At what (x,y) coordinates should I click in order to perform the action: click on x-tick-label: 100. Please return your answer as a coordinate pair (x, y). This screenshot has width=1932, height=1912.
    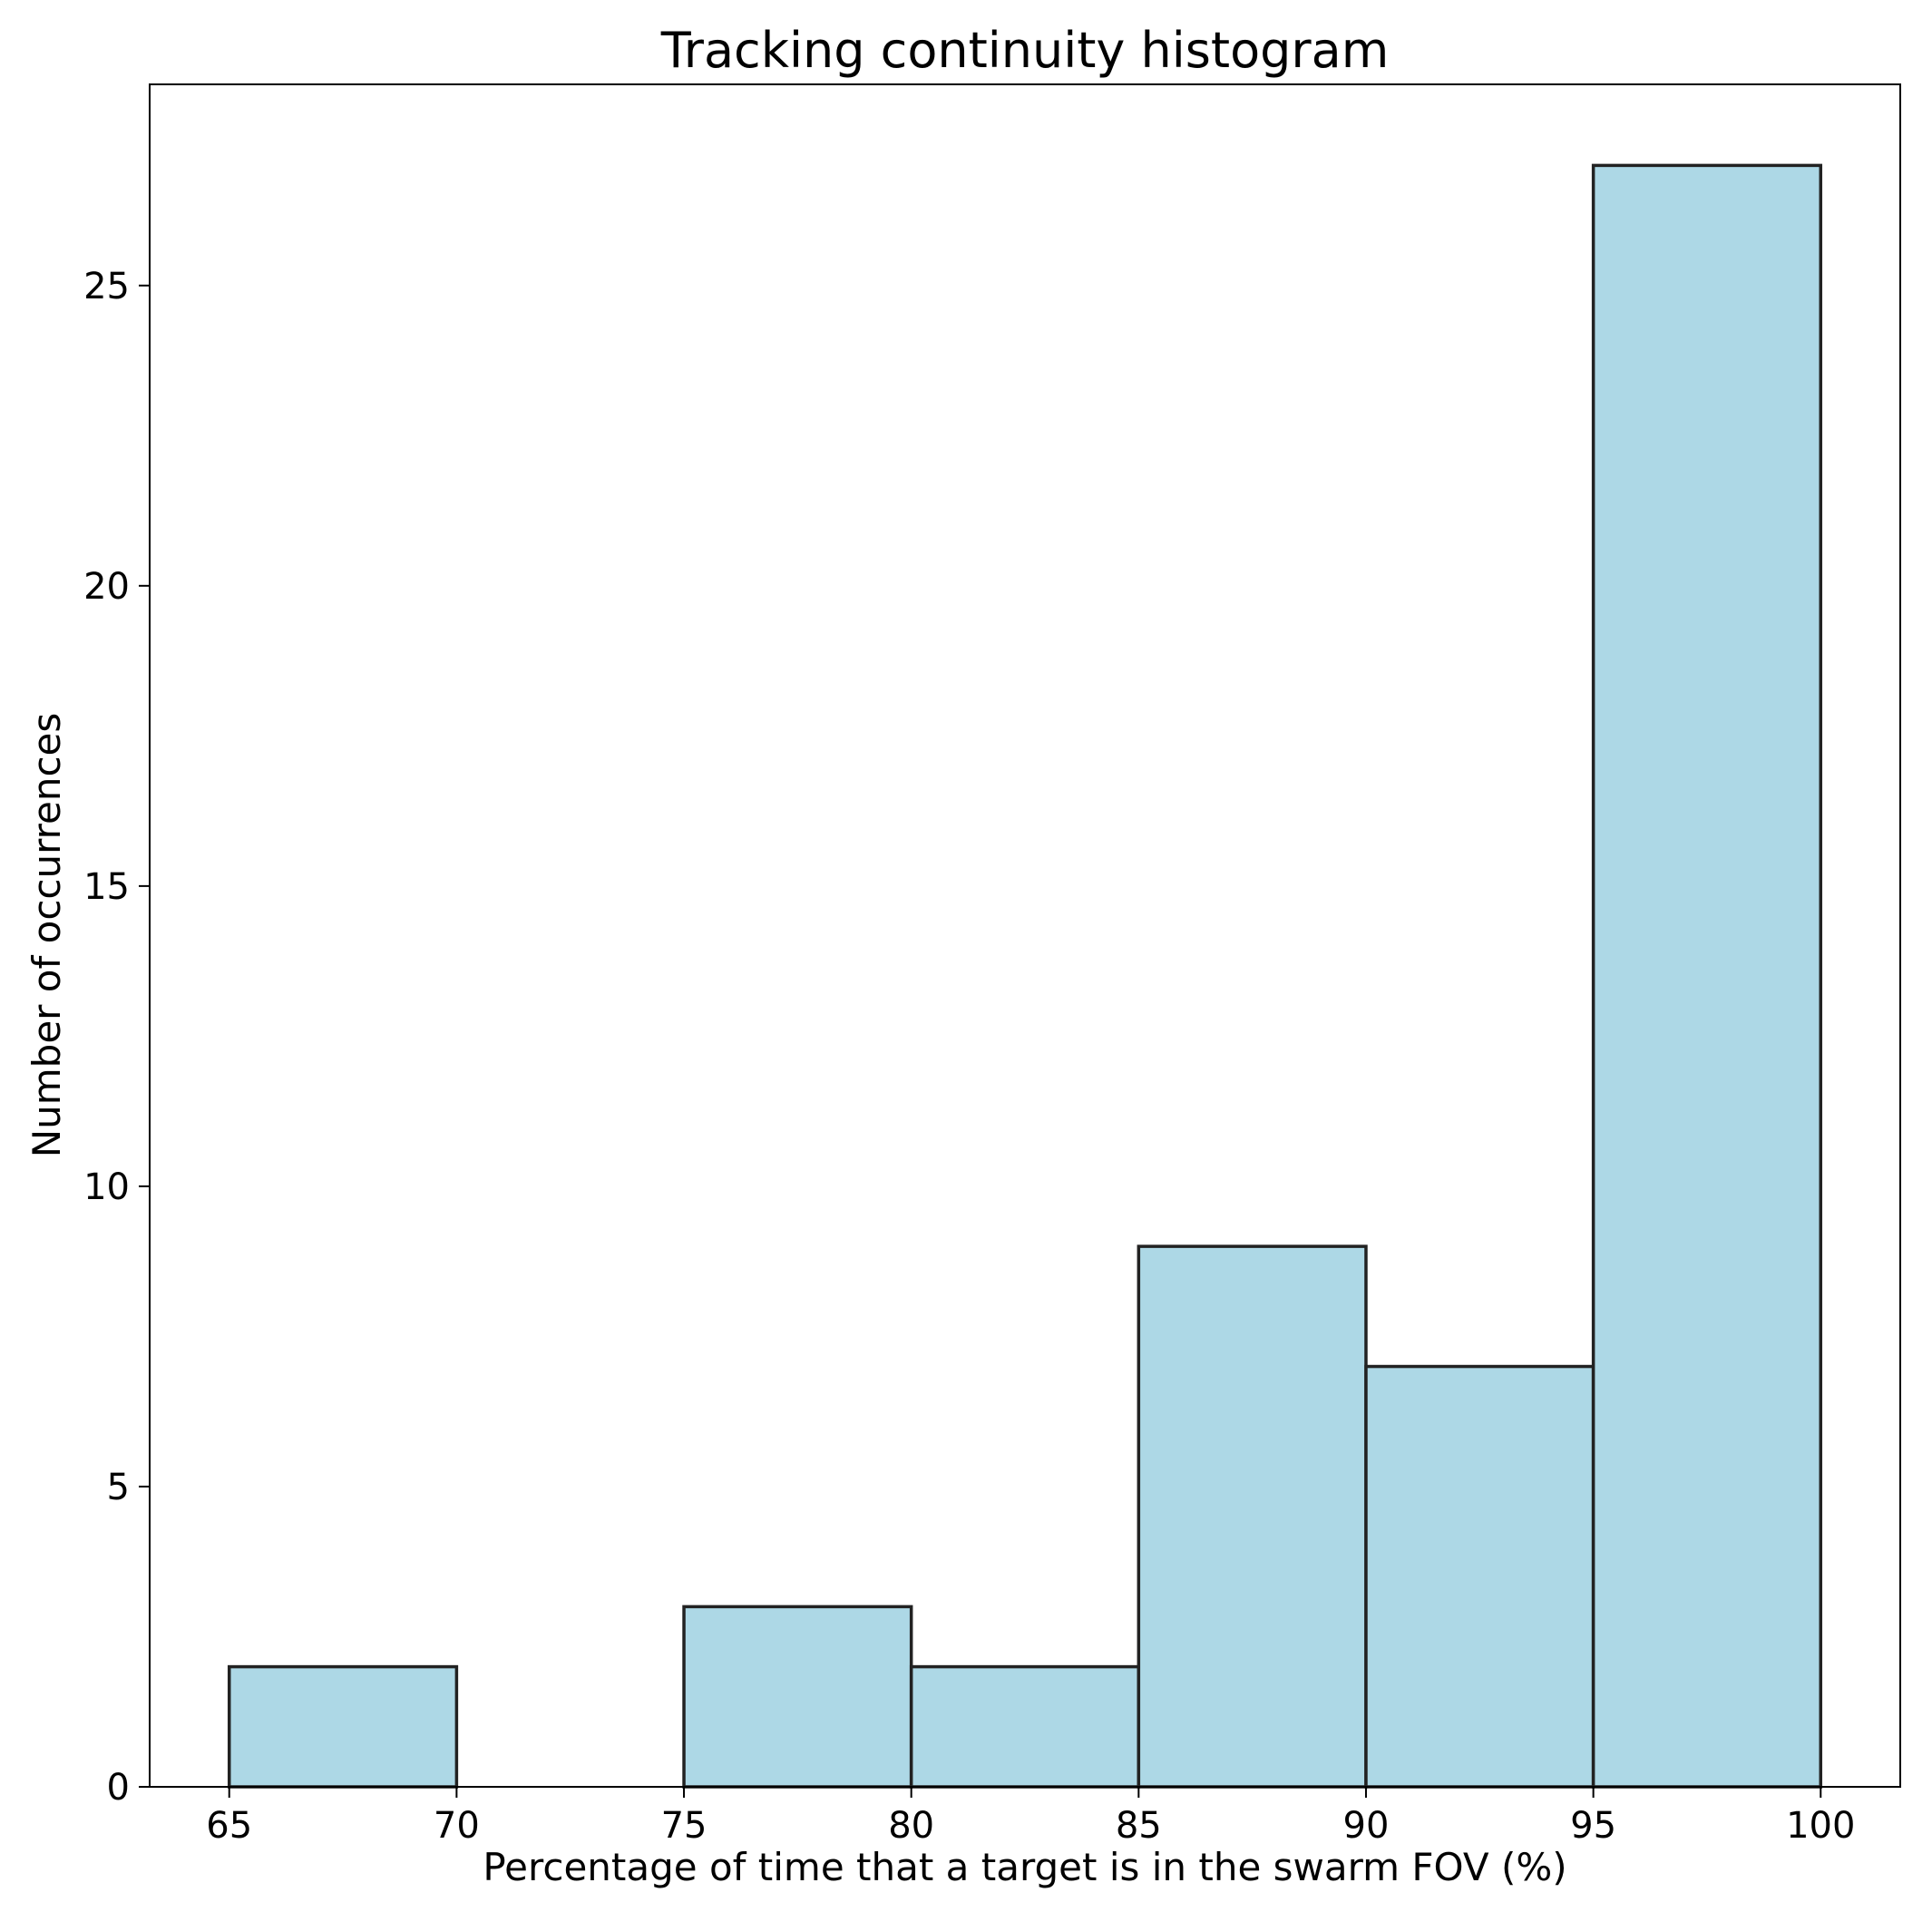
    Looking at the image, I should click on (1820, 1826).